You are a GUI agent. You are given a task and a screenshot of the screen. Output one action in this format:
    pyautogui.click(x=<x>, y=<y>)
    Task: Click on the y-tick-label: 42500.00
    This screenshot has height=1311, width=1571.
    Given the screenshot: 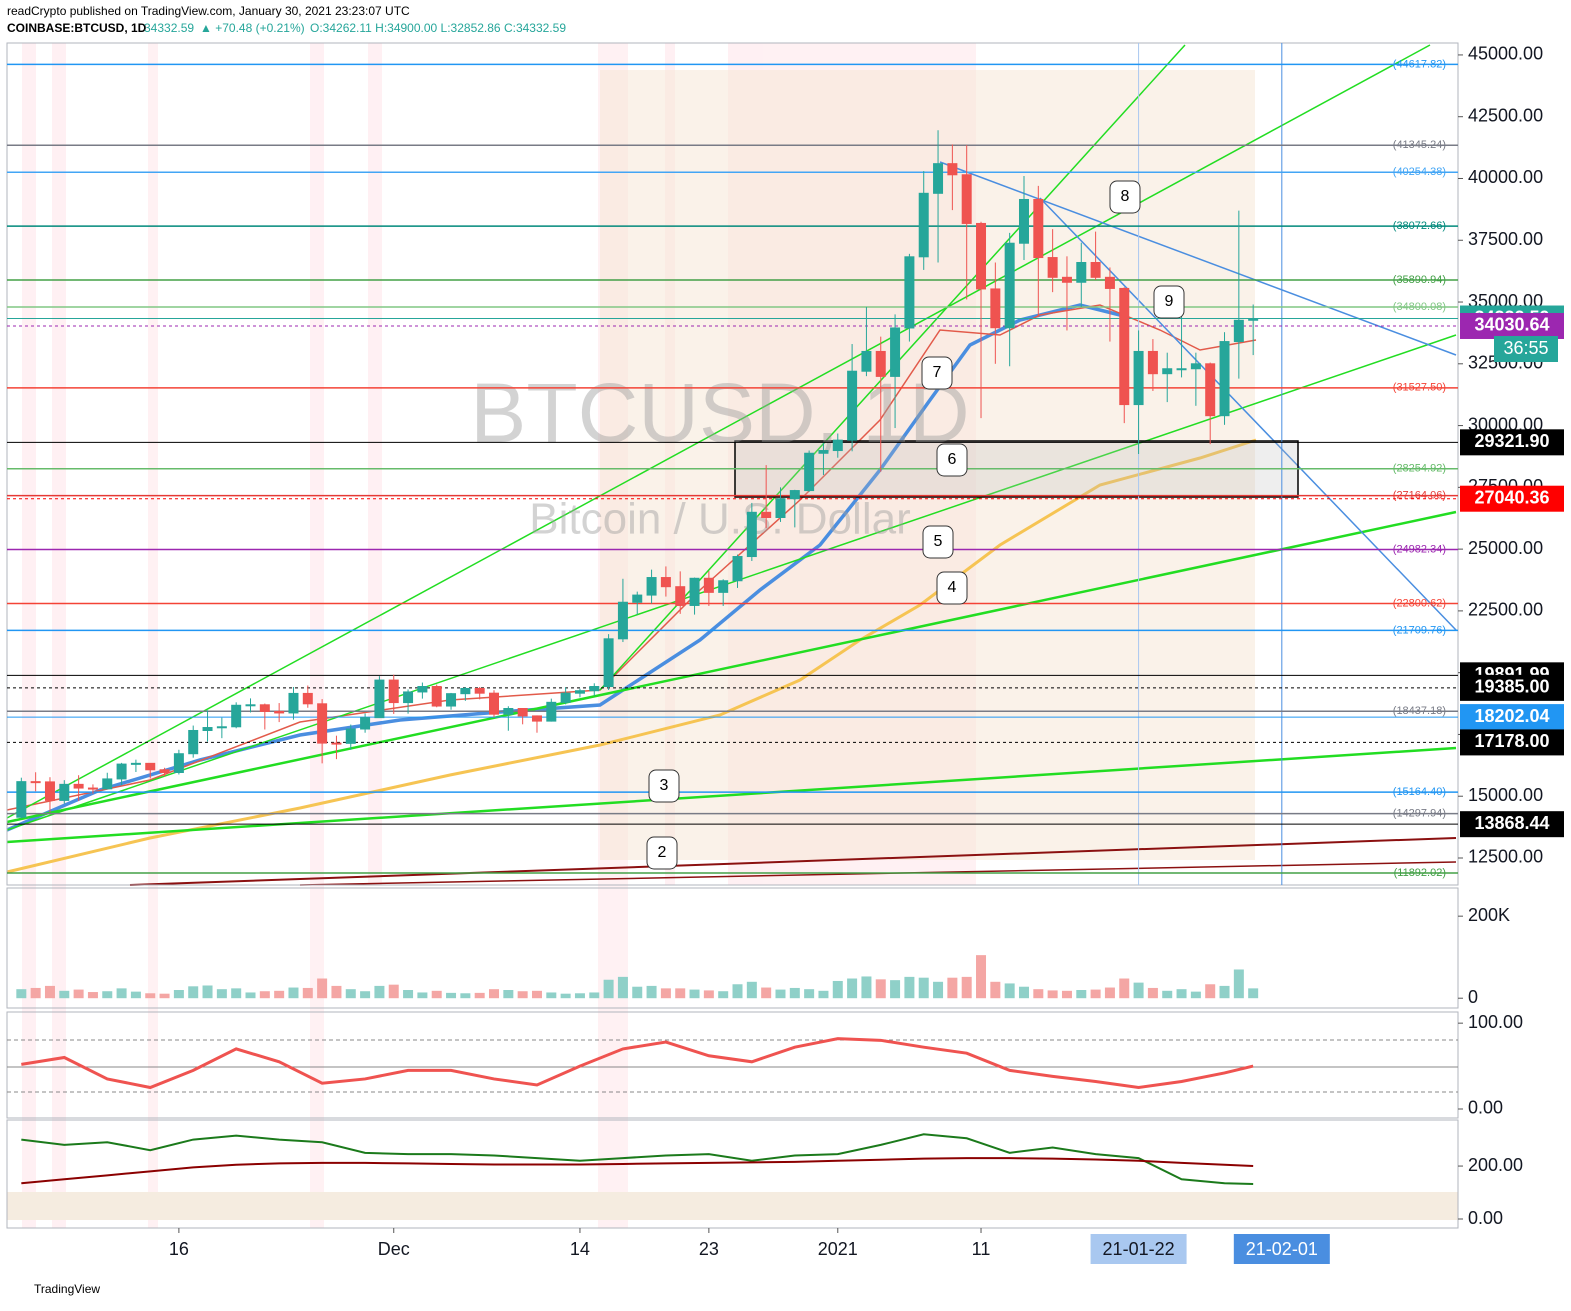 What is the action you would take?
    pyautogui.click(x=1505, y=115)
    